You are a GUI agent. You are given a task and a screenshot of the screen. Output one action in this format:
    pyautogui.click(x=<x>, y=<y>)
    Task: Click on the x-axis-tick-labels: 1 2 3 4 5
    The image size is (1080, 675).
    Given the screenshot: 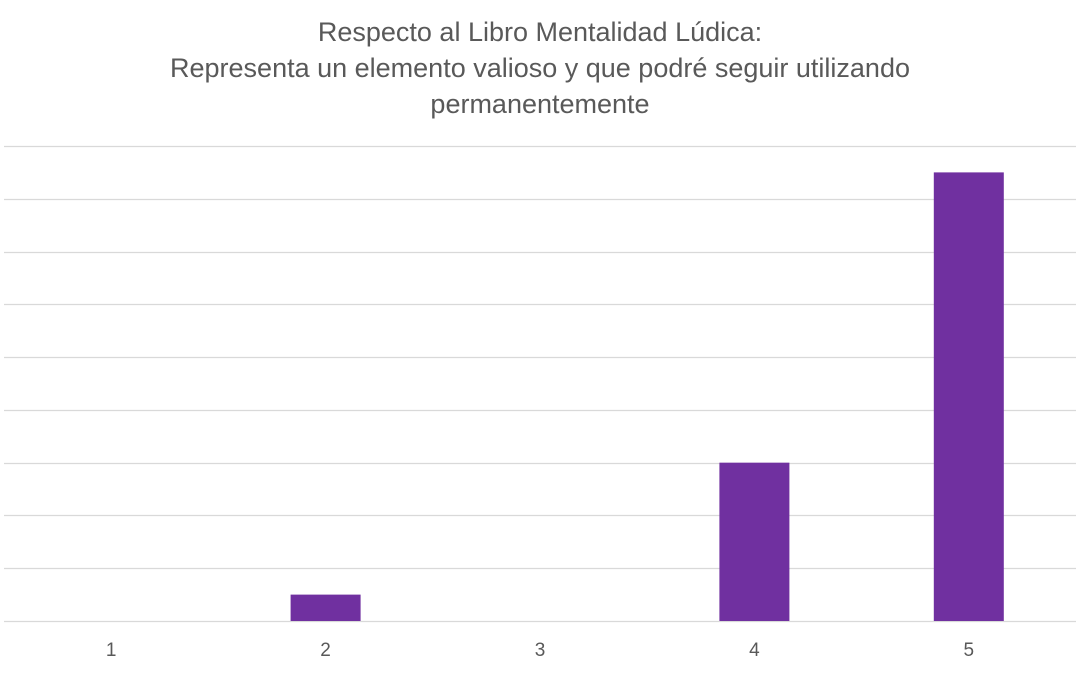 What is the action you would take?
    pyautogui.click(x=540, y=650)
    